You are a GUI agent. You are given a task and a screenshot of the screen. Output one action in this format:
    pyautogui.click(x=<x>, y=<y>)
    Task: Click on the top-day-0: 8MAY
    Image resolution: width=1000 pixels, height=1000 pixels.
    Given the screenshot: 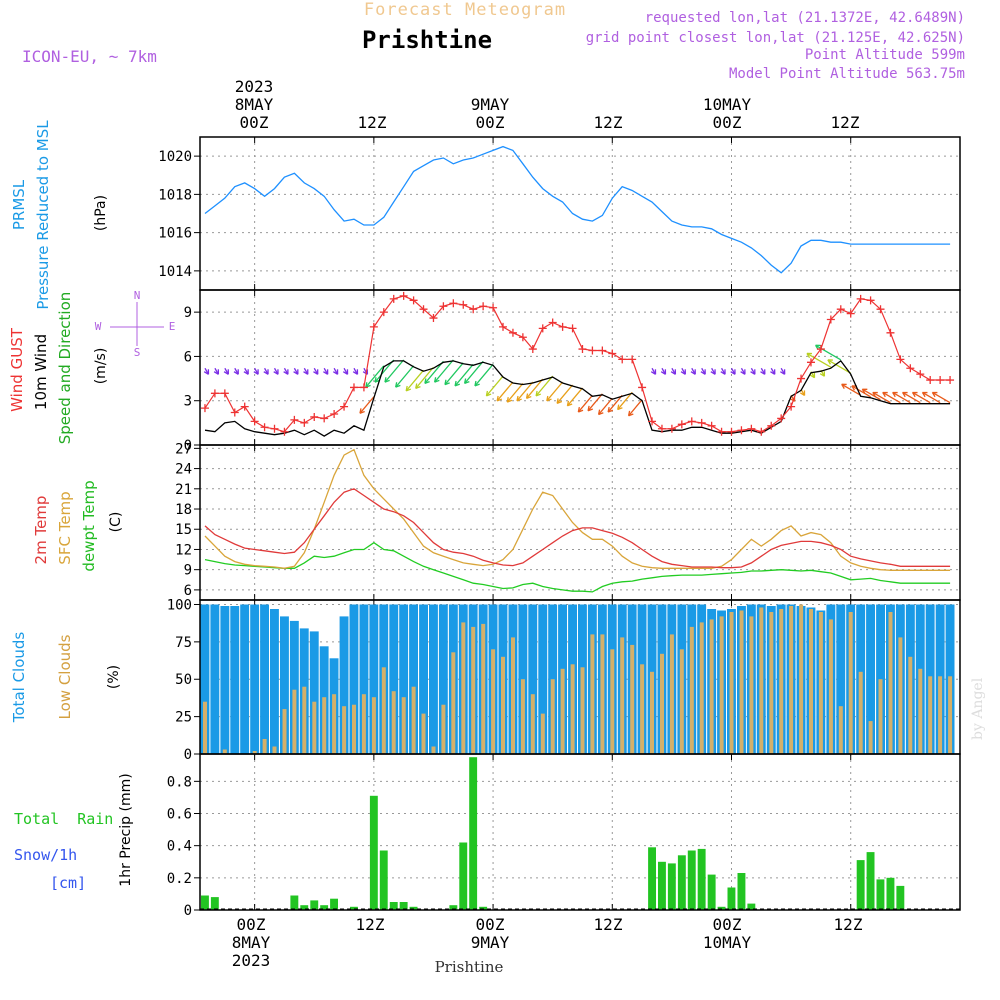 What is the action you would take?
    pyautogui.click(x=254, y=104)
    